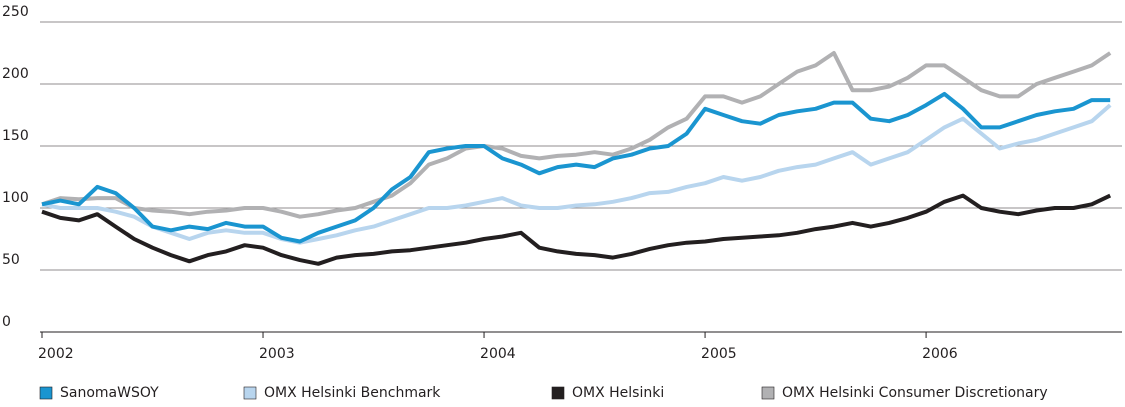 This screenshot has width=1125, height=407. What do you see at coordinates (277, 354) in the screenshot?
I see `x-tick-label: 2003` at bounding box center [277, 354].